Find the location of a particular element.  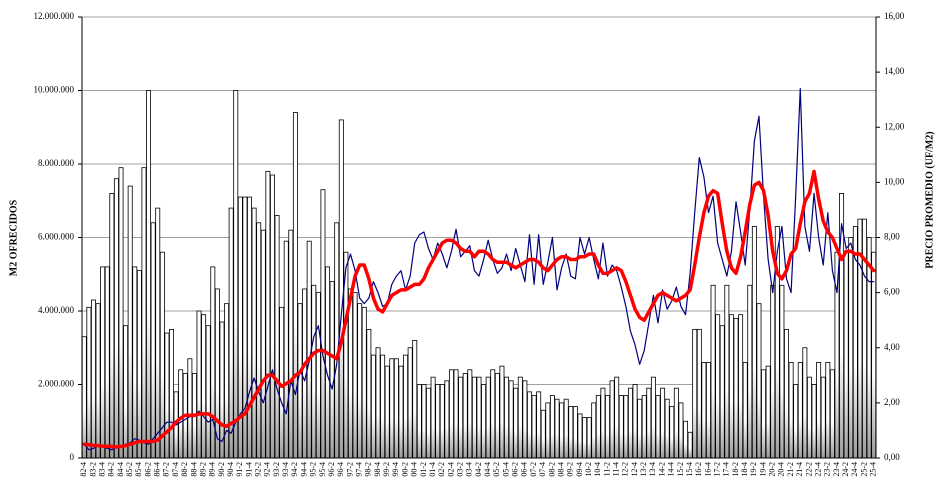

y2-tick-label: 6,00 is located at coordinates (892, 292).